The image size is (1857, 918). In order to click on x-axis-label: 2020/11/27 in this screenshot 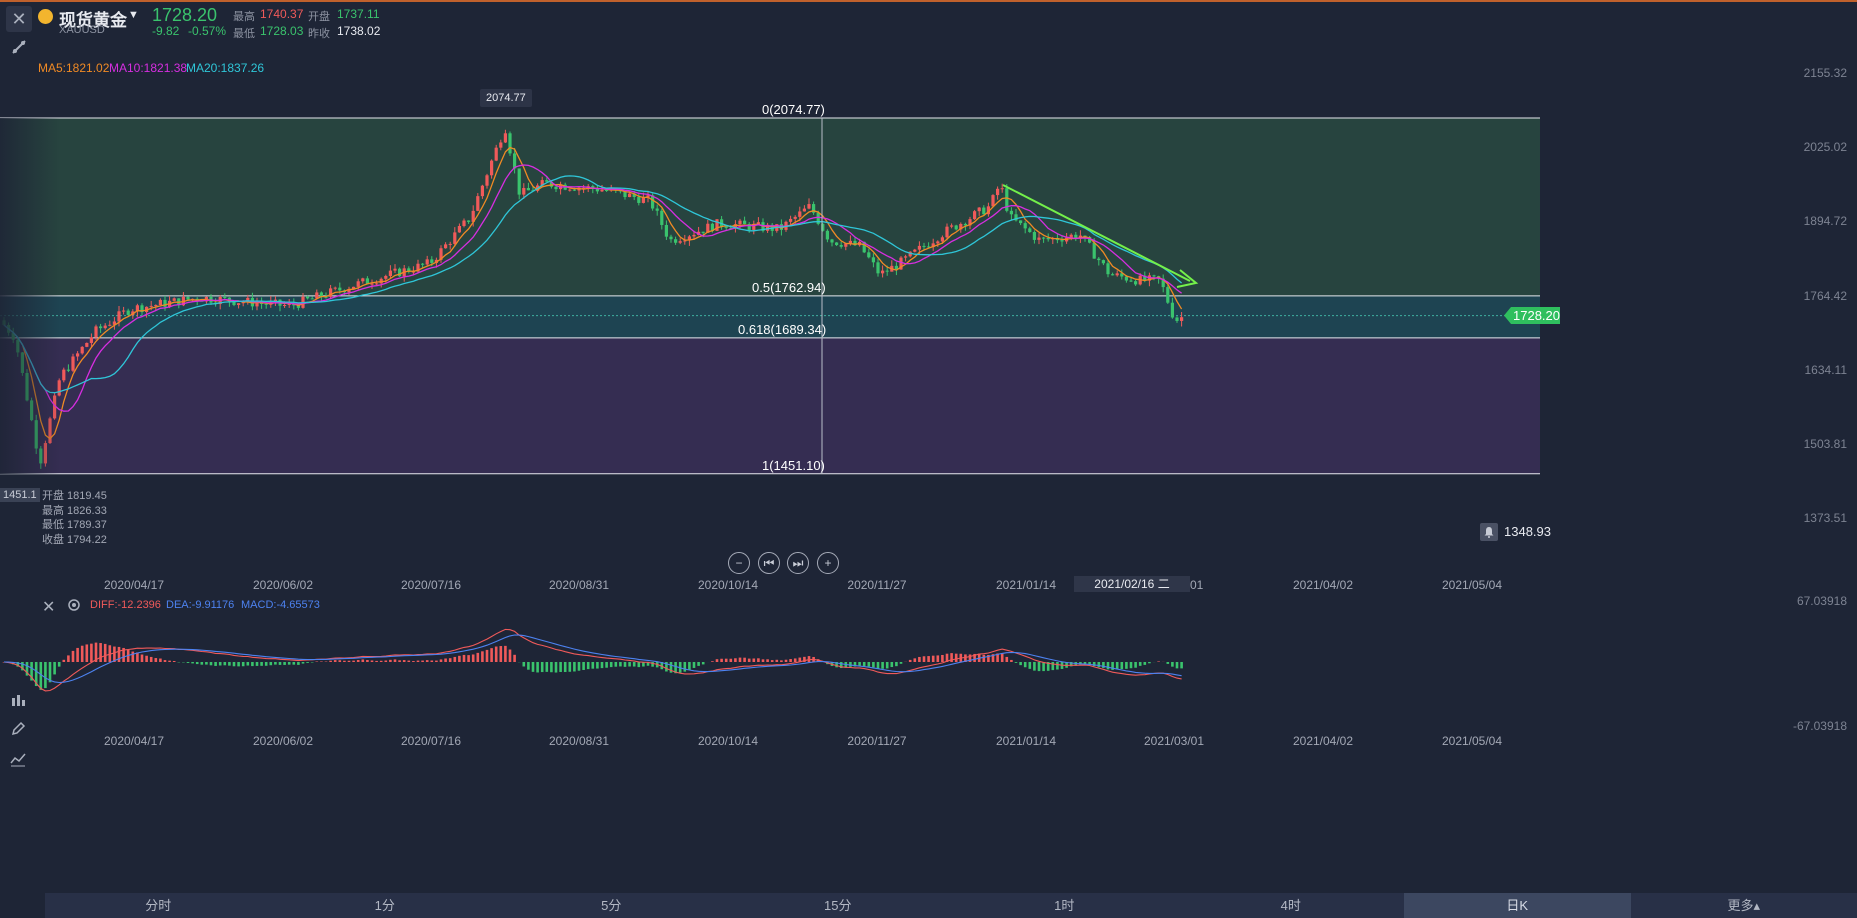, I will do `click(877, 585)`.